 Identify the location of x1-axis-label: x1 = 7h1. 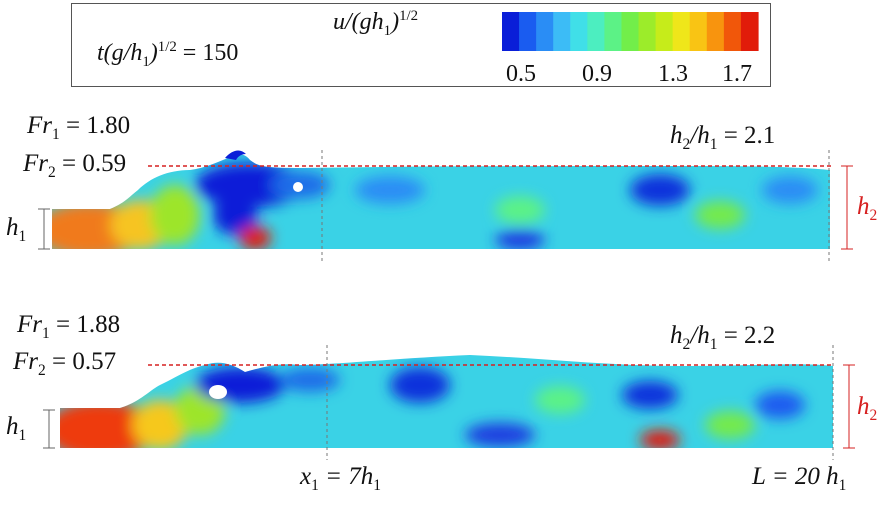
(340, 478).